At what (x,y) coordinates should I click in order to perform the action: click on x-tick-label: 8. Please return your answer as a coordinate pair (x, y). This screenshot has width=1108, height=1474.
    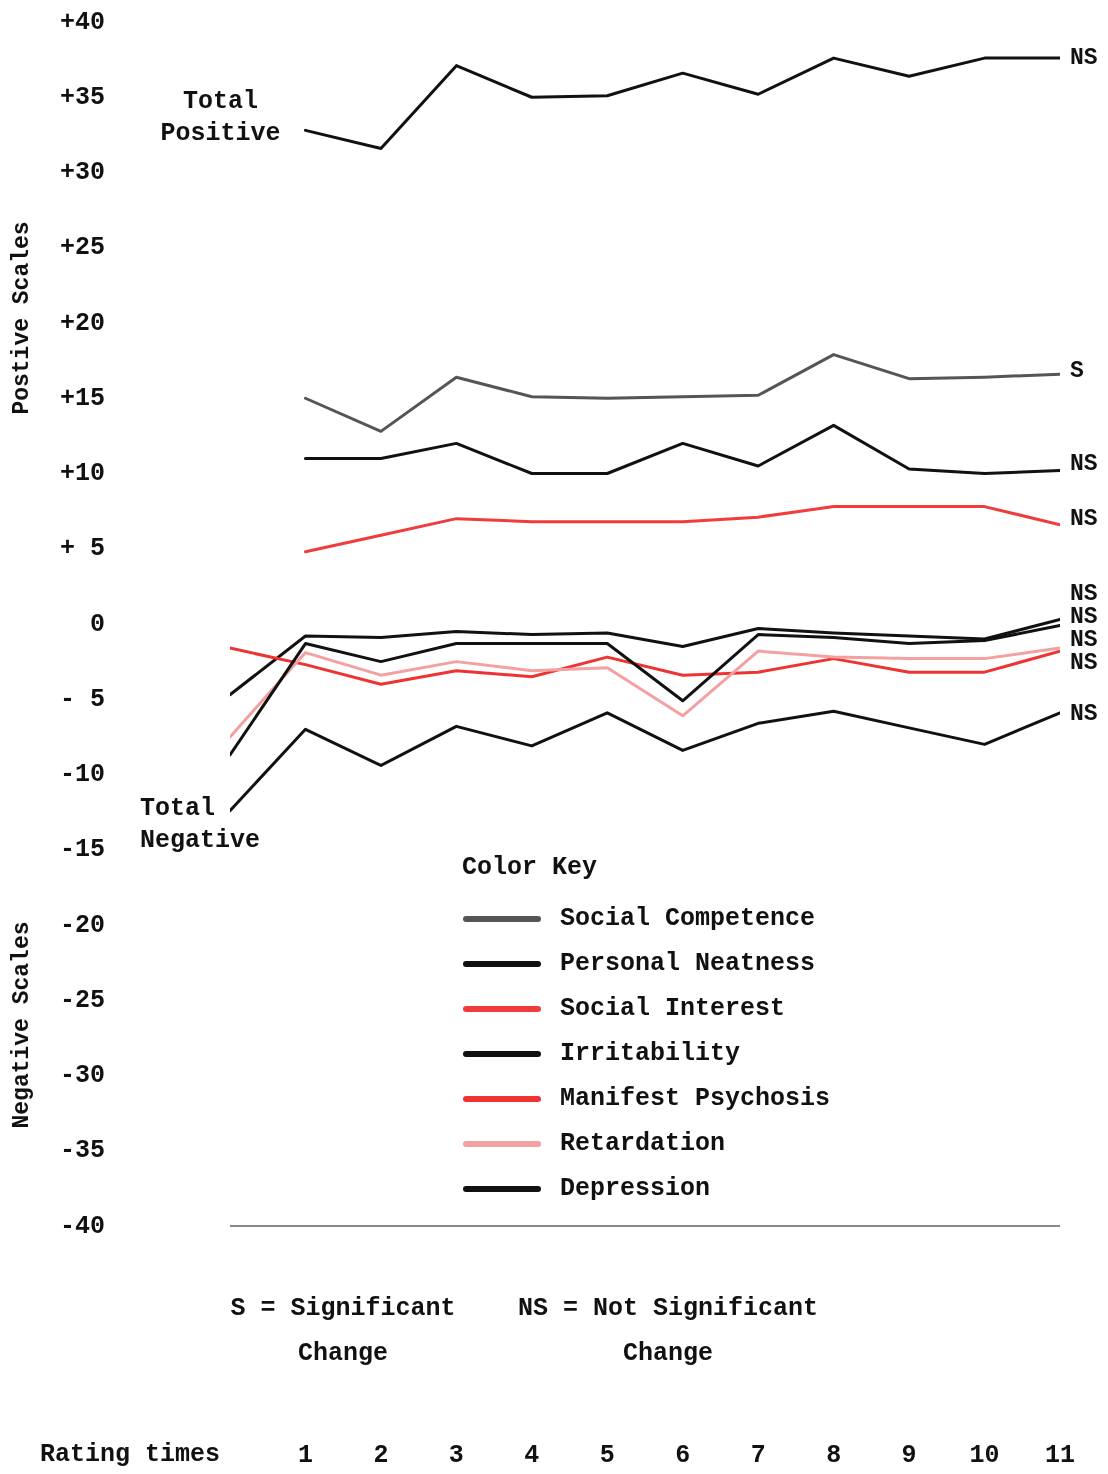
    Looking at the image, I should click on (834, 1455).